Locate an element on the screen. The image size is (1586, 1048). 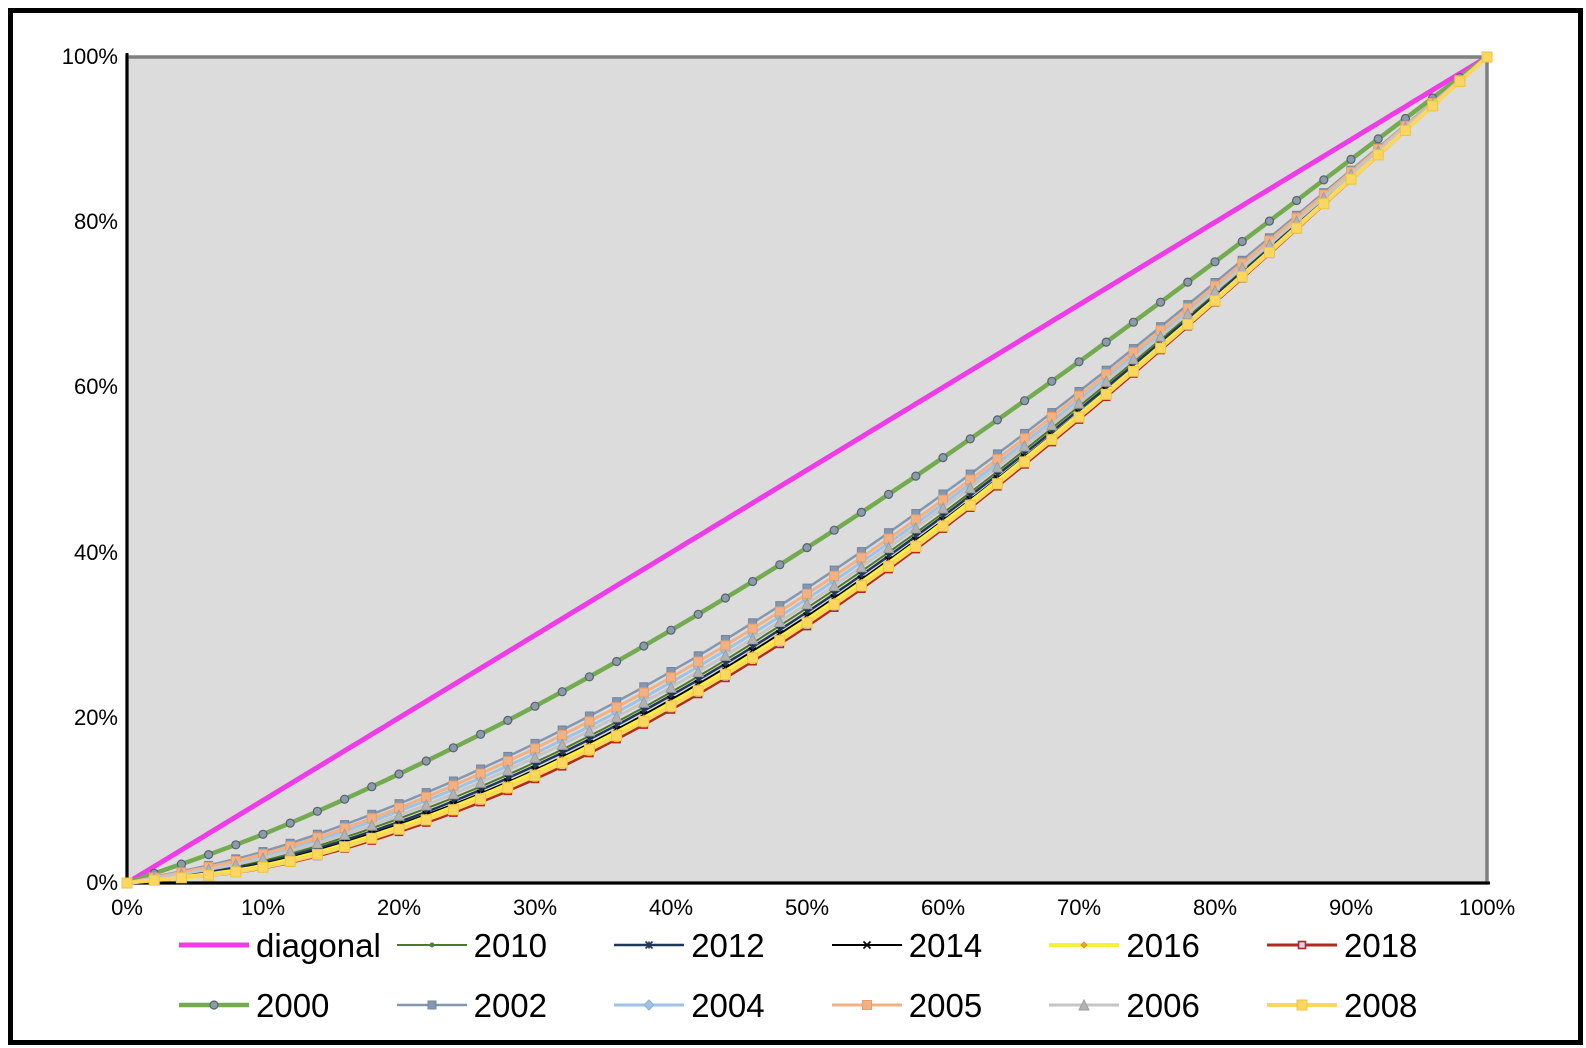
y-tick-label-80%: 80% is located at coordinates (95, 222).